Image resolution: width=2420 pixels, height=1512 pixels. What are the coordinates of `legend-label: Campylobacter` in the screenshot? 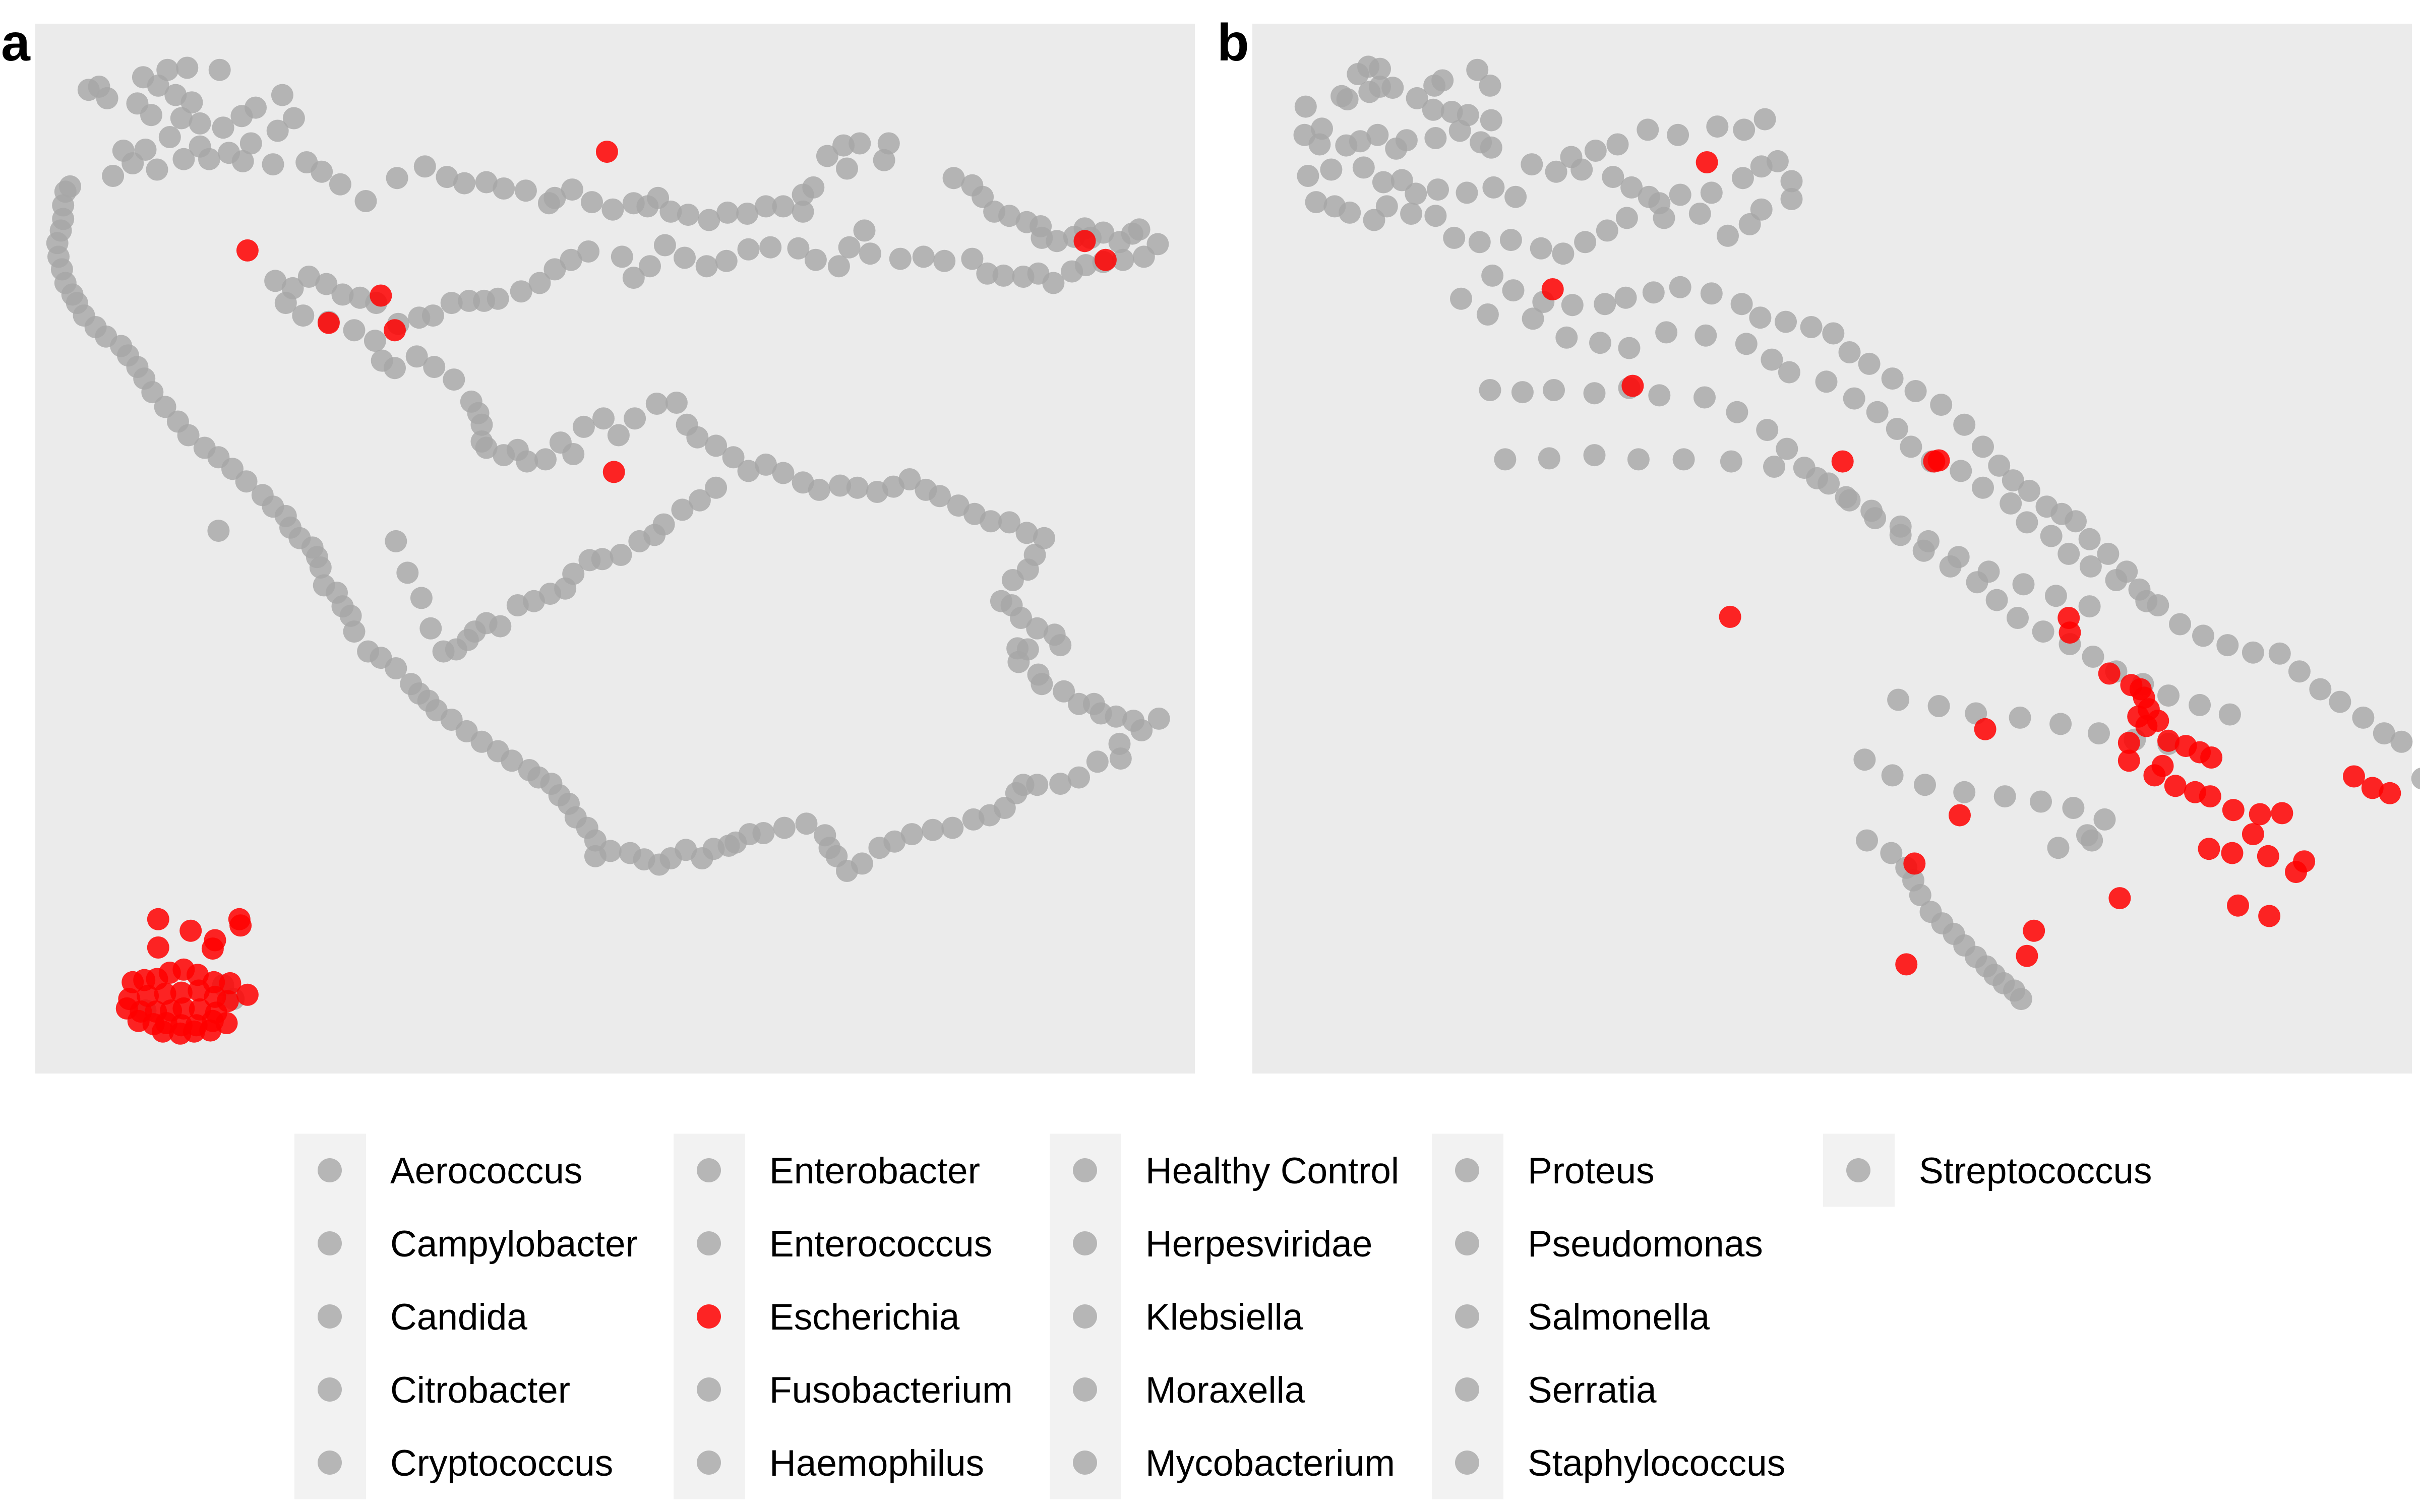 It's located at (514, 1244).